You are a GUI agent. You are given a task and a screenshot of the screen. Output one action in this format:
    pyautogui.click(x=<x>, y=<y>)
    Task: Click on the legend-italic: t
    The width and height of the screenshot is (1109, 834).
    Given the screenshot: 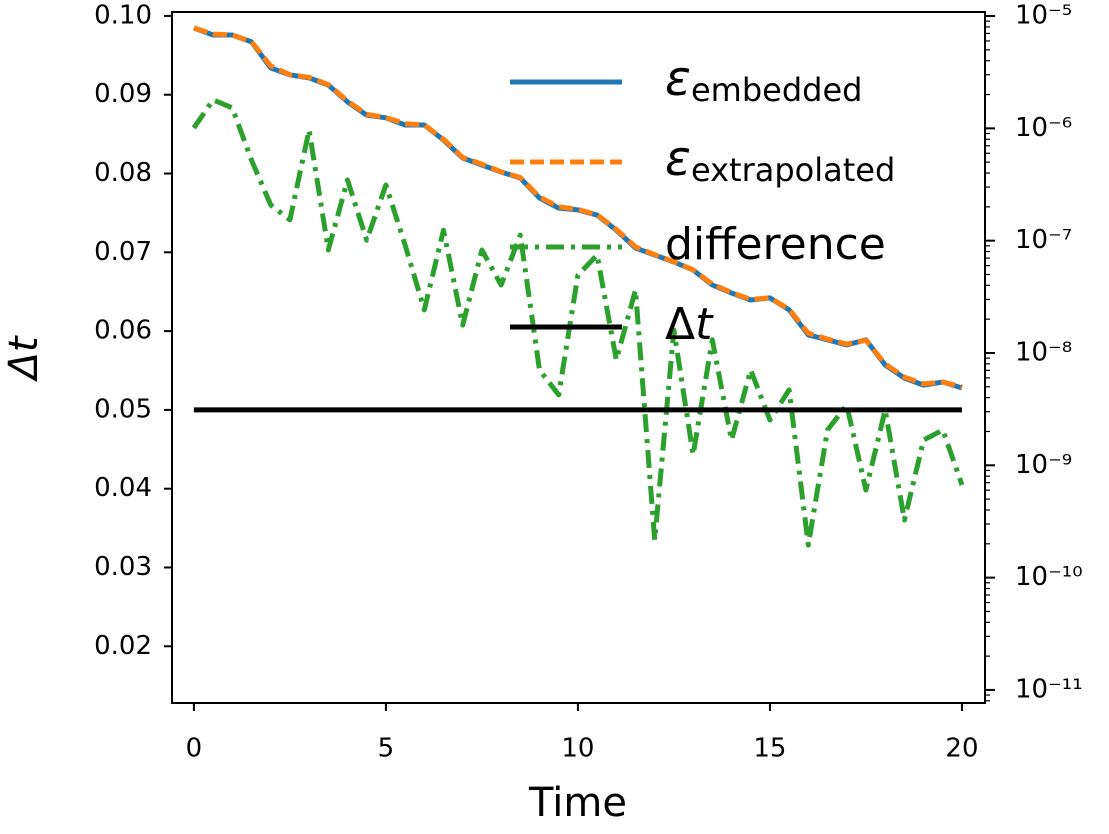 What is the action you would take?
    pyautogui.click(x=704, y=324)
    